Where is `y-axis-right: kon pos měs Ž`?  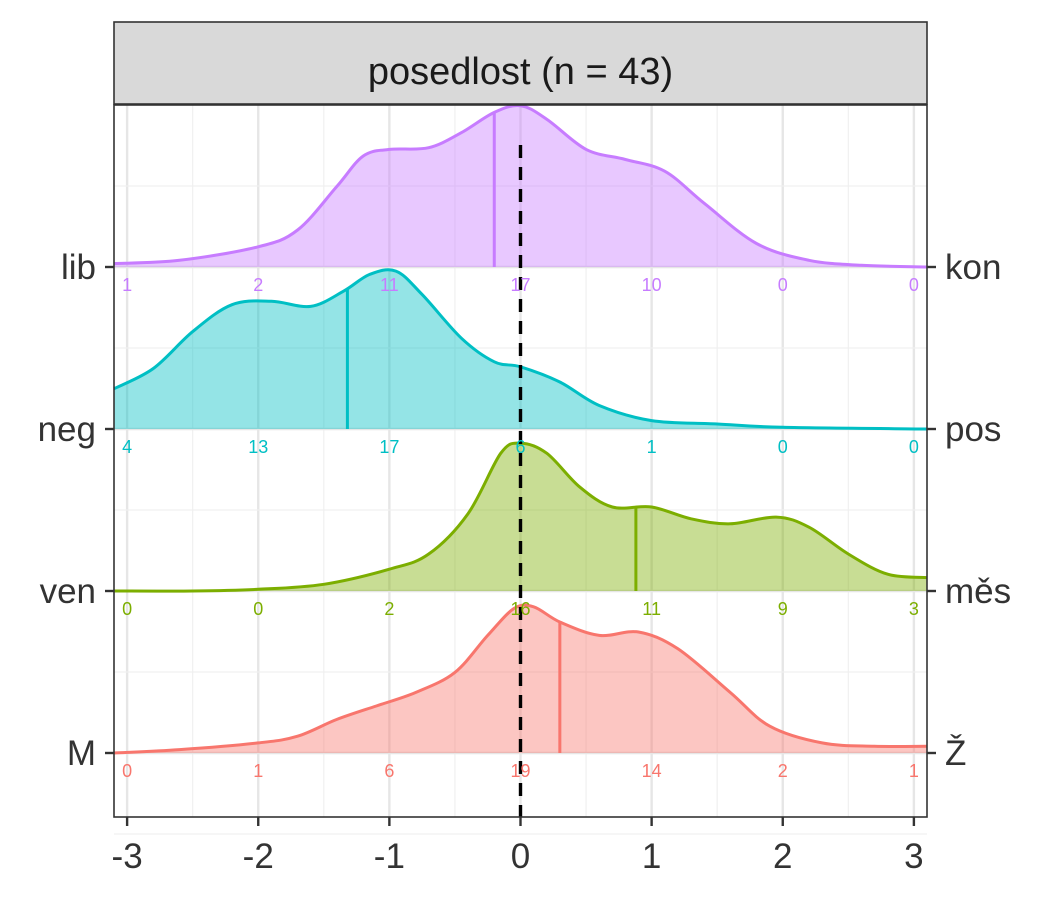
y-axis-right: kon pos měs Ž is located at coordinates (969, 510).